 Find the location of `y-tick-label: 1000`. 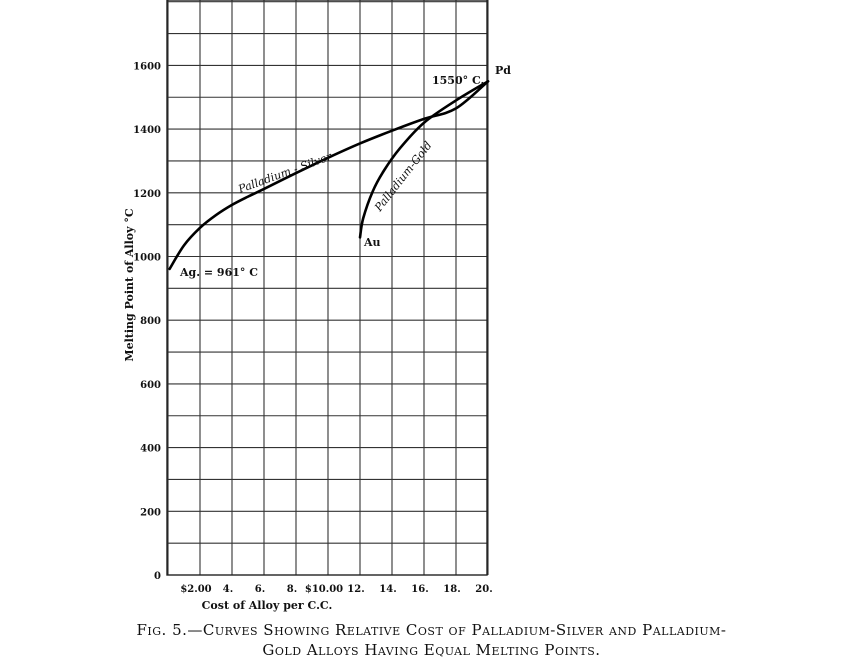

y-tick-label: 1000 is located at coordinates (147, 258).